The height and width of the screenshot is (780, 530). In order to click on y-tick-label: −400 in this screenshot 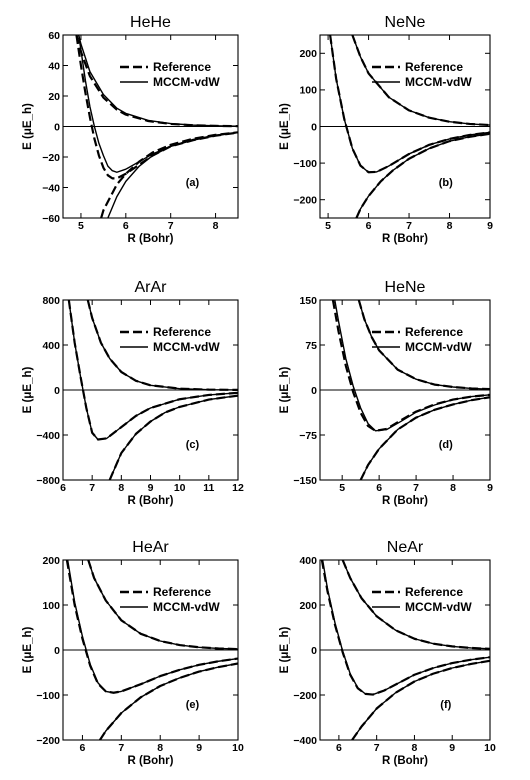, I will do `click(305, 741)`.